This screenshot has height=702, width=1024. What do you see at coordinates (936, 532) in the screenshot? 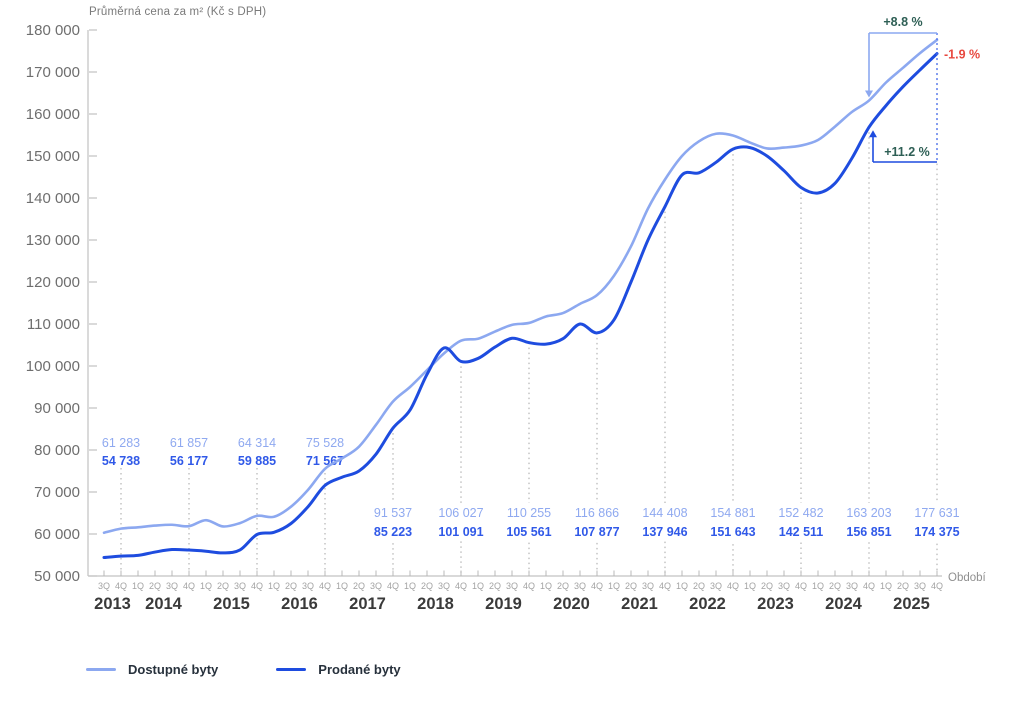
I see `sold-year-end-value: 174 375` at bounding box center [936, 532].